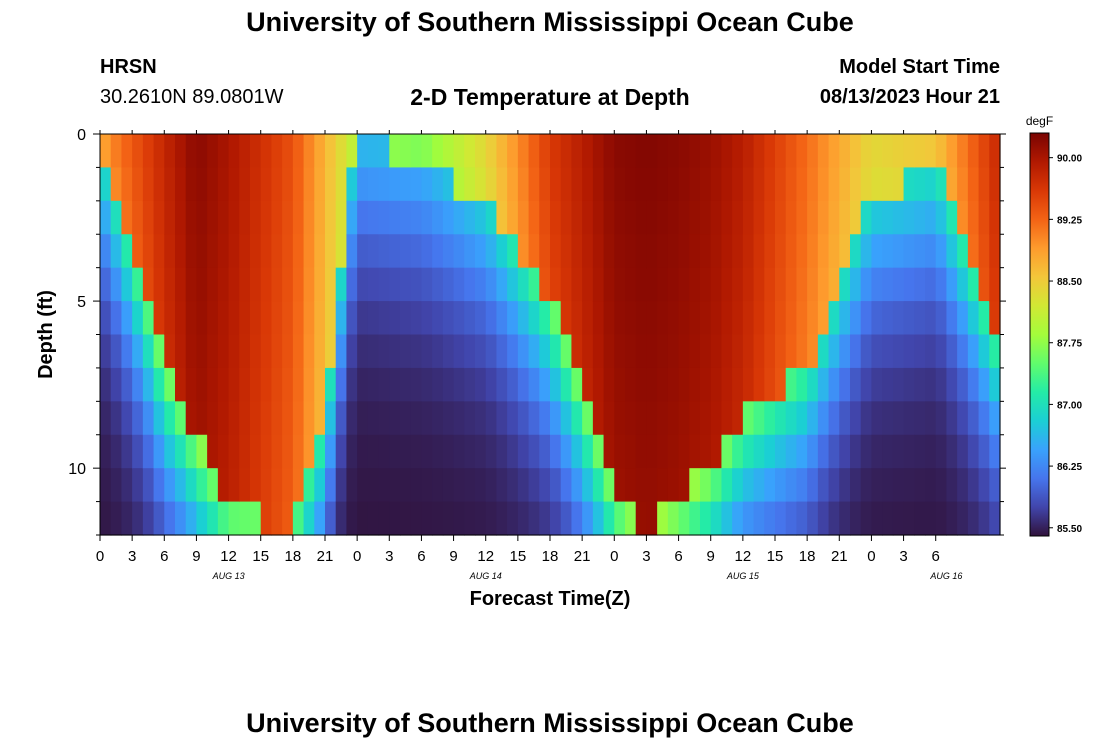  I want to click on chart-subtitle: 2-D Temperature at Depth, so click(550, 97).